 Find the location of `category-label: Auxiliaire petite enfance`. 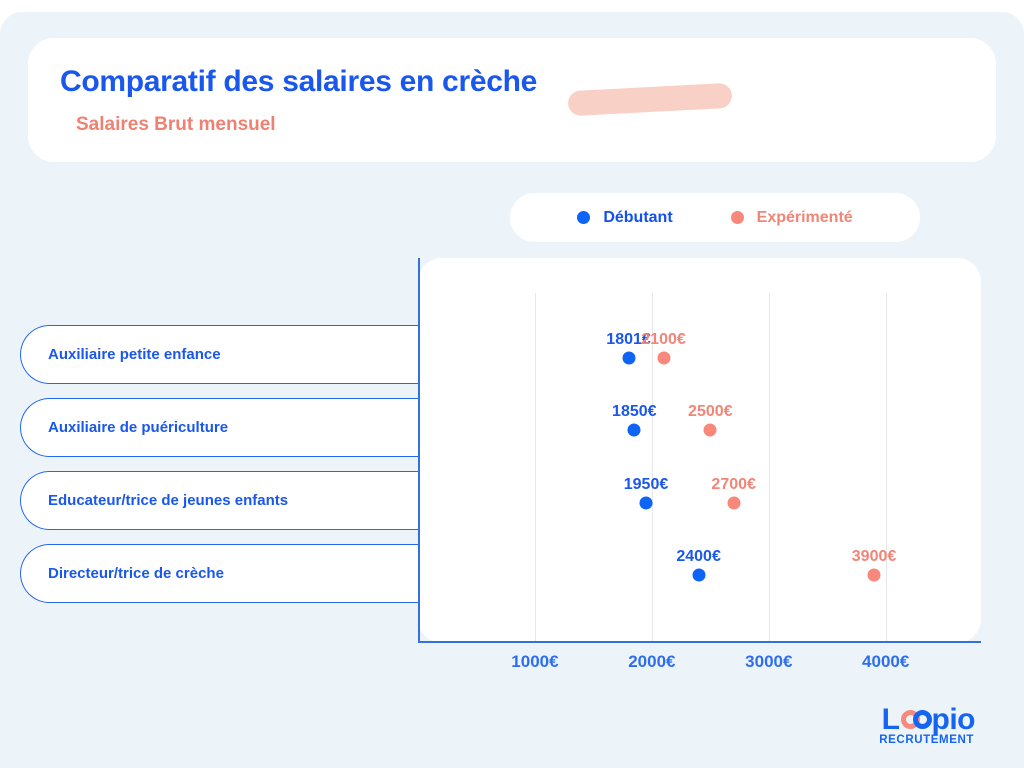

category-label: Auxiliaire petite enfance is located at coordinates (134, 354).